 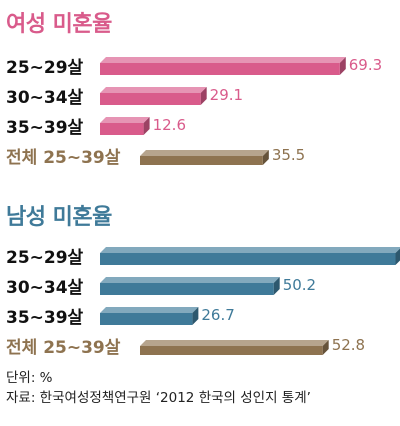 What do you see at coordinates (365, 65) in the screenshot?
I see `data-label: 69.3` at bounding box center [365, 65].